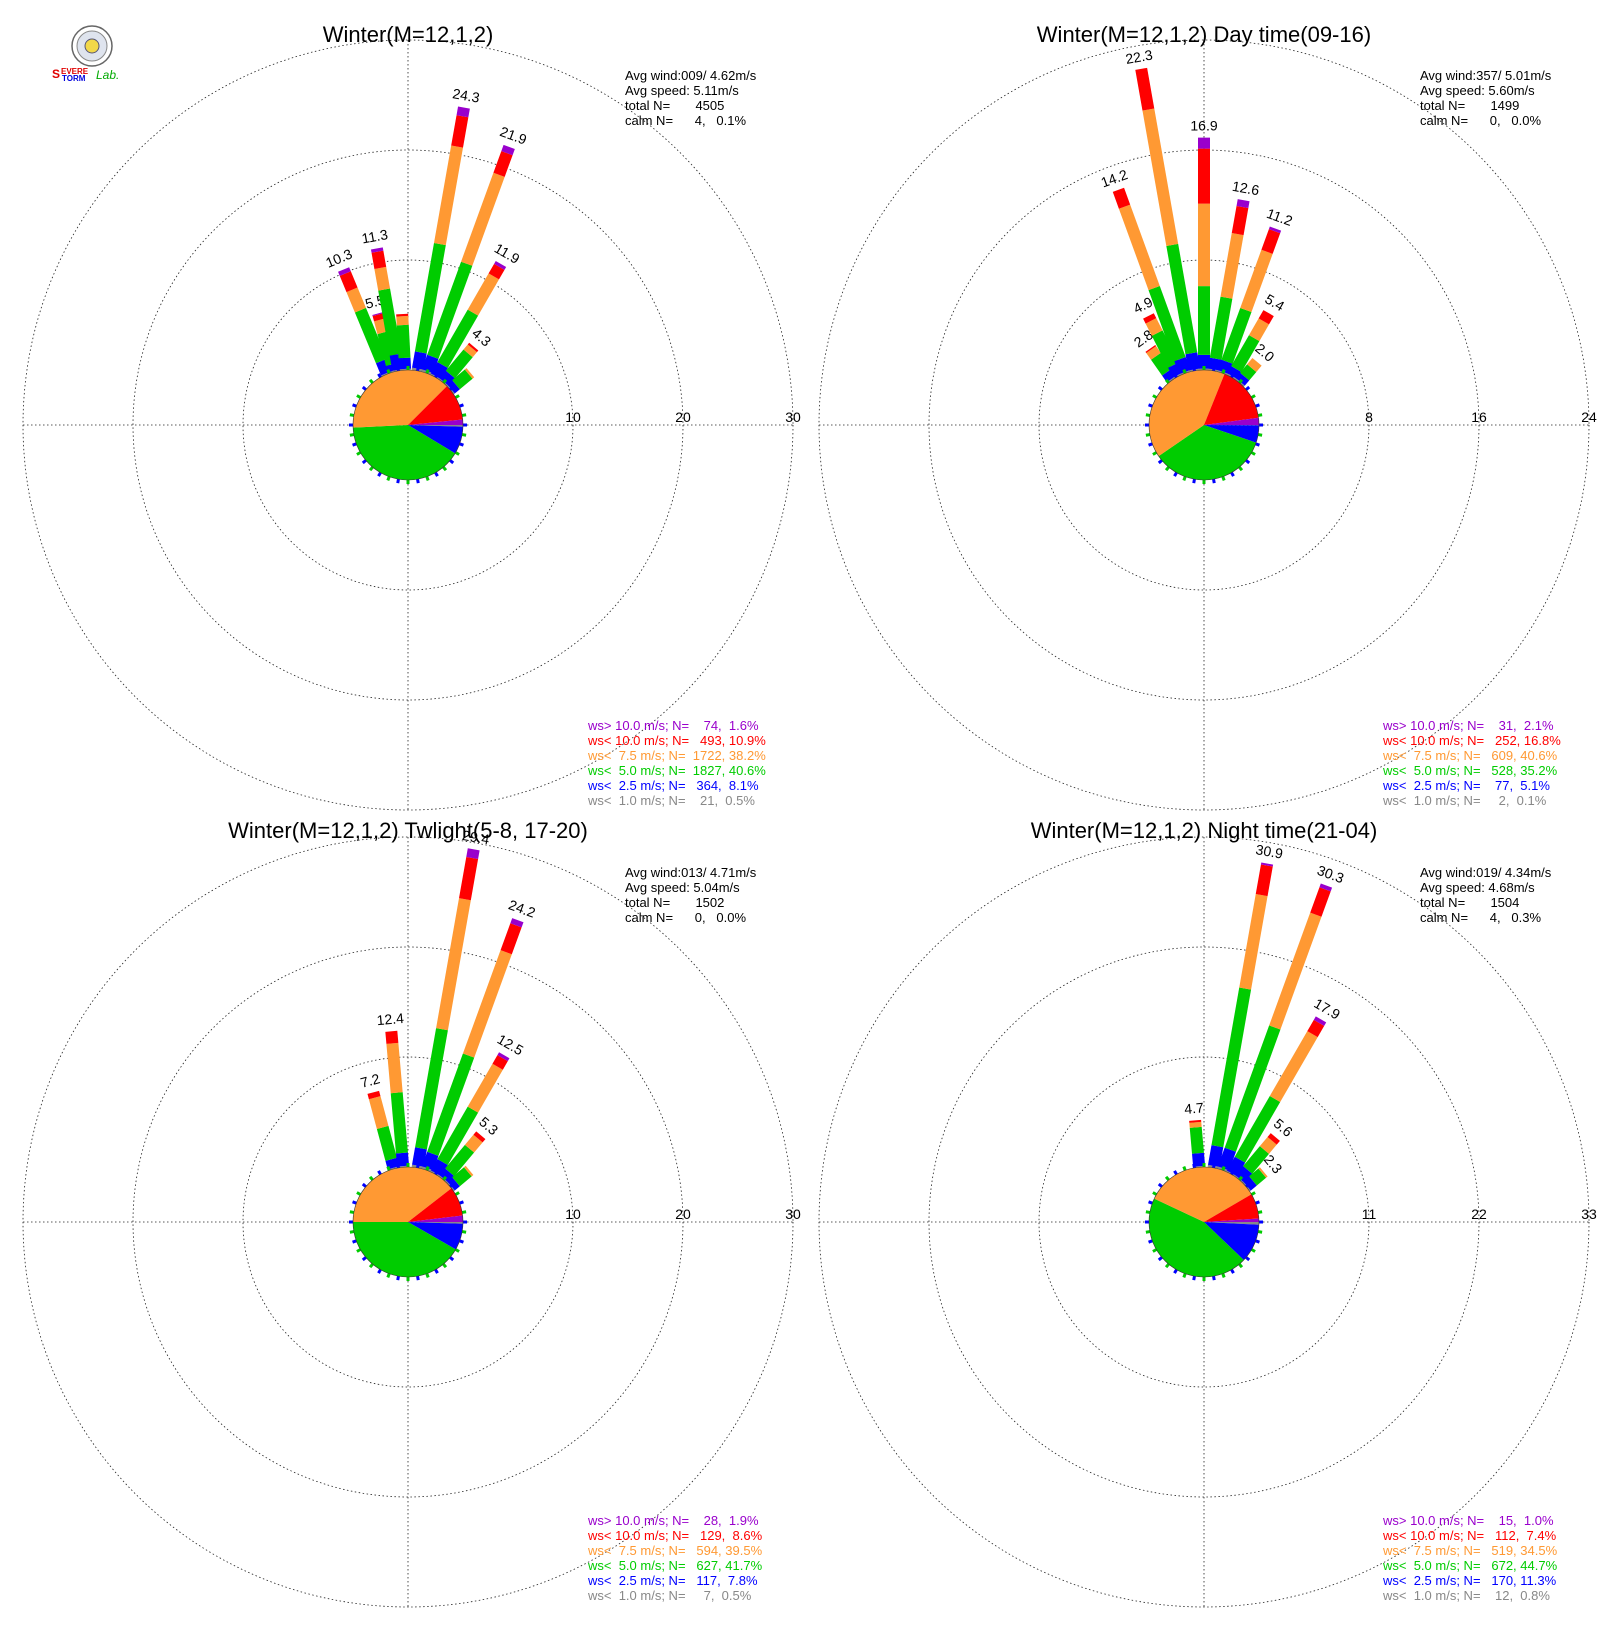 This screenshot has width=1620, height=1640. What do you see at coordinates (1470, 1550) in the screenshot?
I see `legend-entry: ws< 7.5 m/s; N= 519, 34.5%` at bounding box center [1470, 1550].